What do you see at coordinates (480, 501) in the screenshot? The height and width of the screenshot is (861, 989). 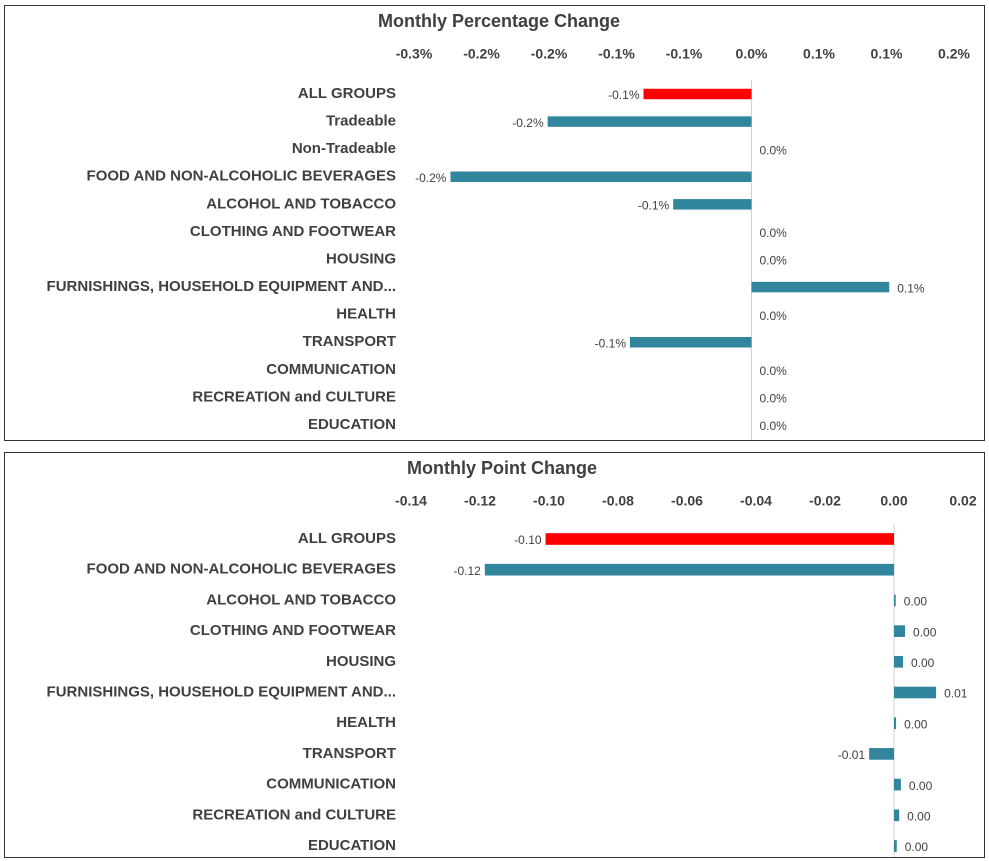 I see `x-tick-label: -0.12` at bounding box center [480, 501].